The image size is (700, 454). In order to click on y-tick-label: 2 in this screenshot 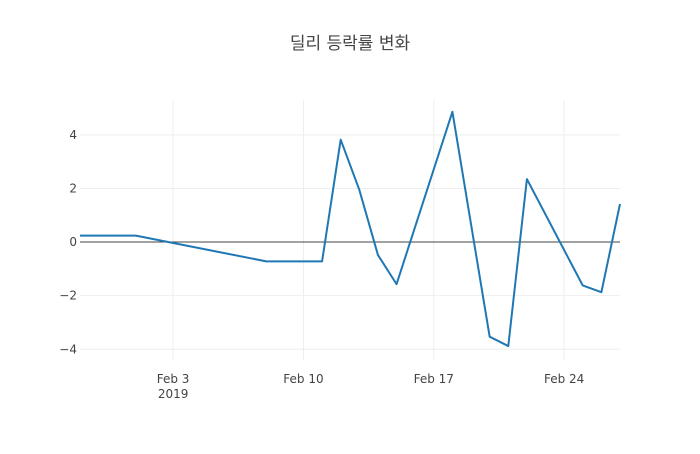, I will do `click(73, 188)`.